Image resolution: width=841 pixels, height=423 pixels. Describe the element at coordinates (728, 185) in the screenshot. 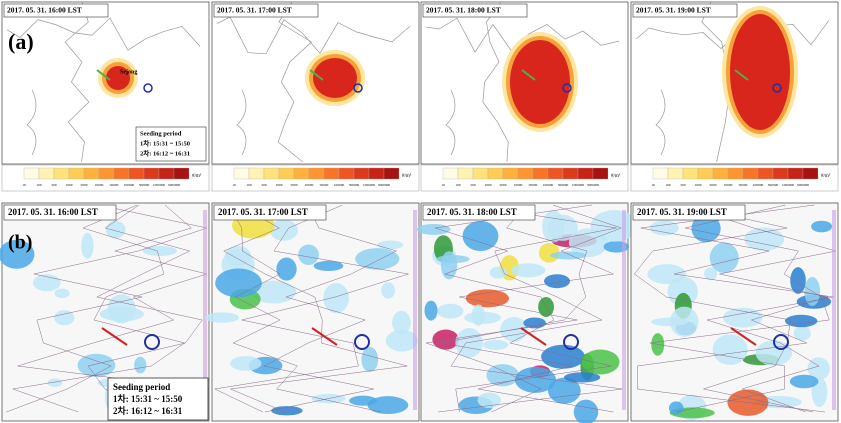

I see `colorbar-tick: 10000` at that location.